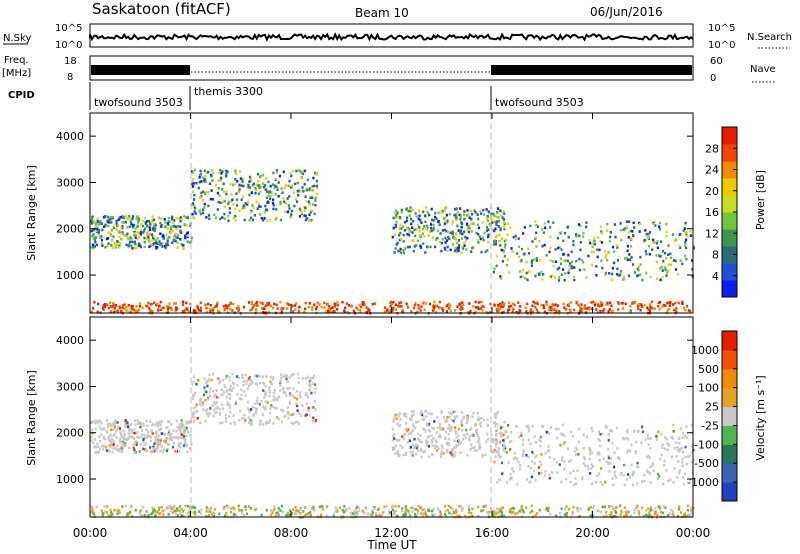  Describe the element at coordinates (140, 70) in the screenshot. I see `freq-block-early` at that location.